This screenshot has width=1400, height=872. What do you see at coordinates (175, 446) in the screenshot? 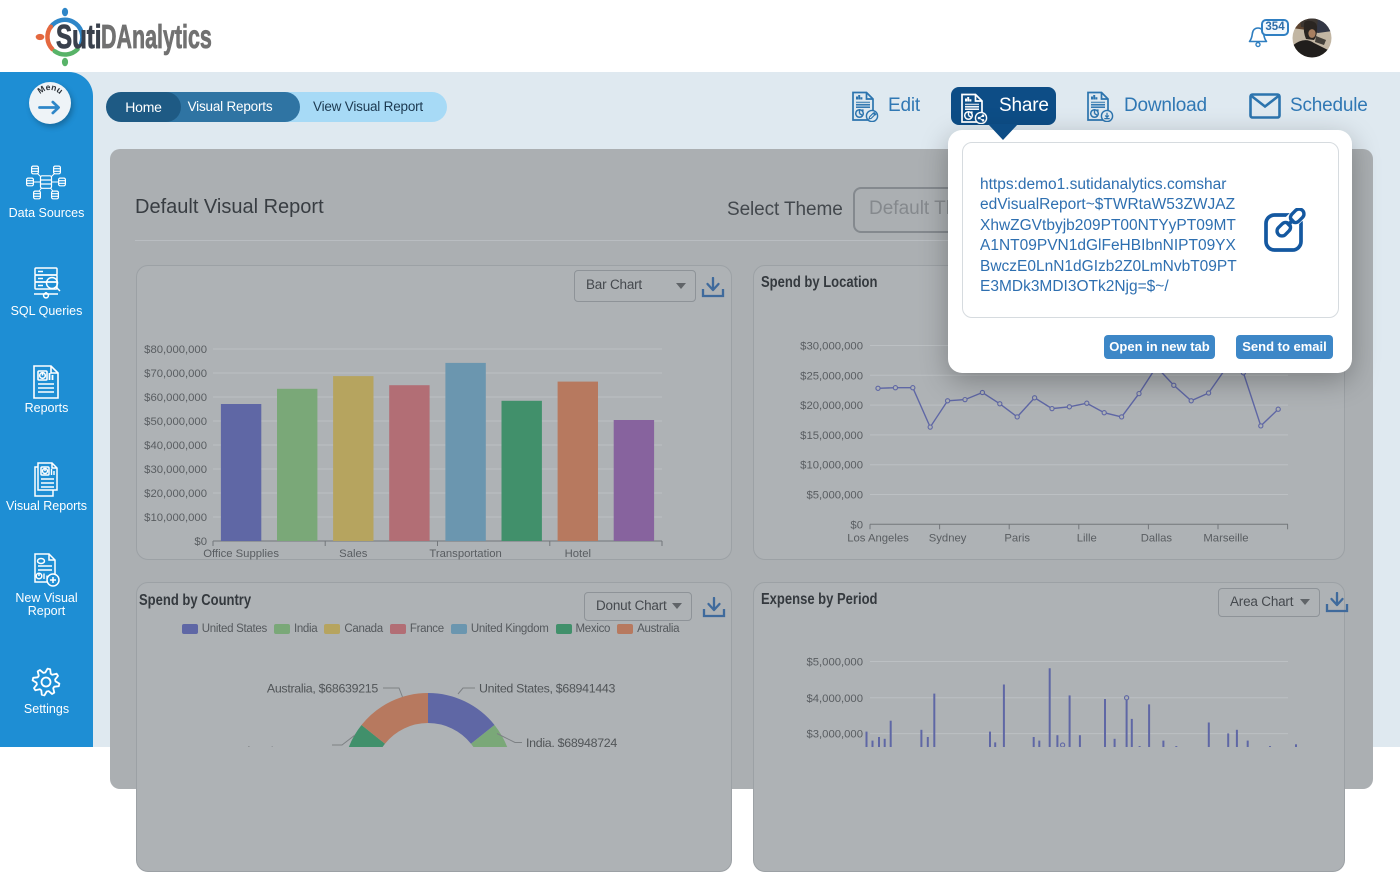
I see `svg-text: $40,000,000` at bounding box center [175, 446].